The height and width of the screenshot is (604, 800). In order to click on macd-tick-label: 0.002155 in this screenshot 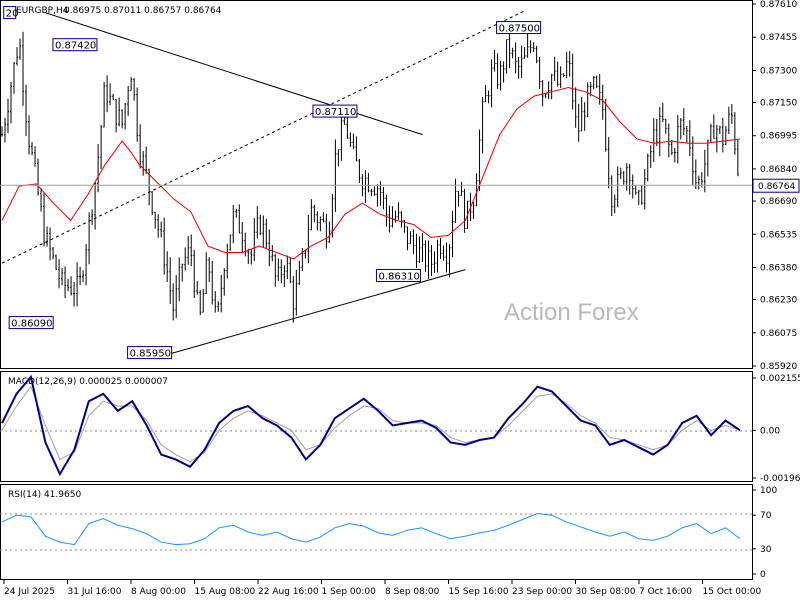, I will do `click(780, 379)`.